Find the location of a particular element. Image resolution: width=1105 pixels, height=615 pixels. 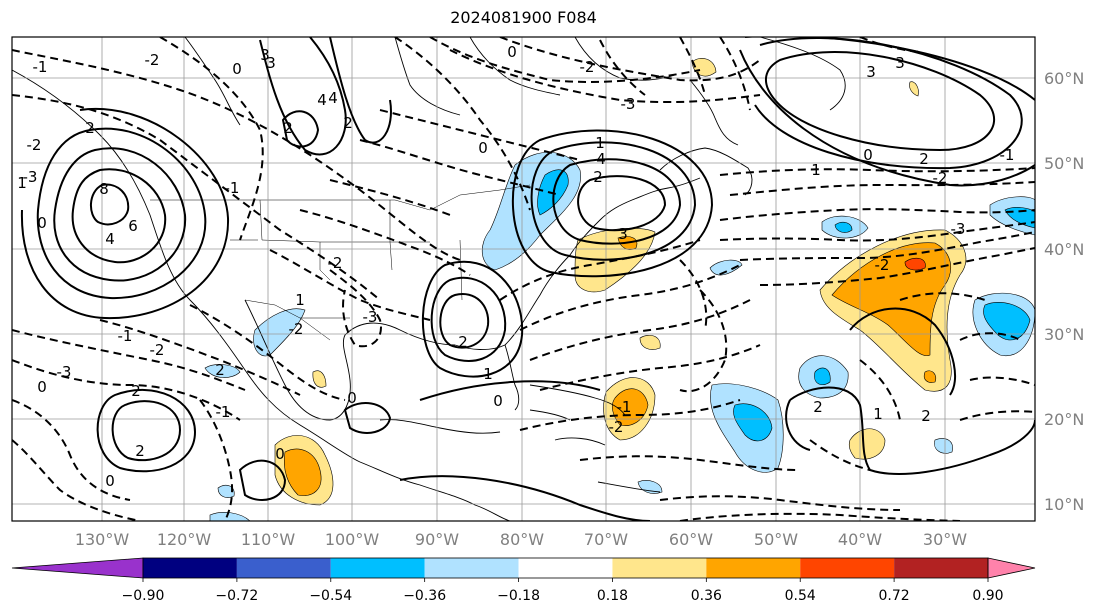

longitude-label: 80°W is located at coordinates (522, 539).